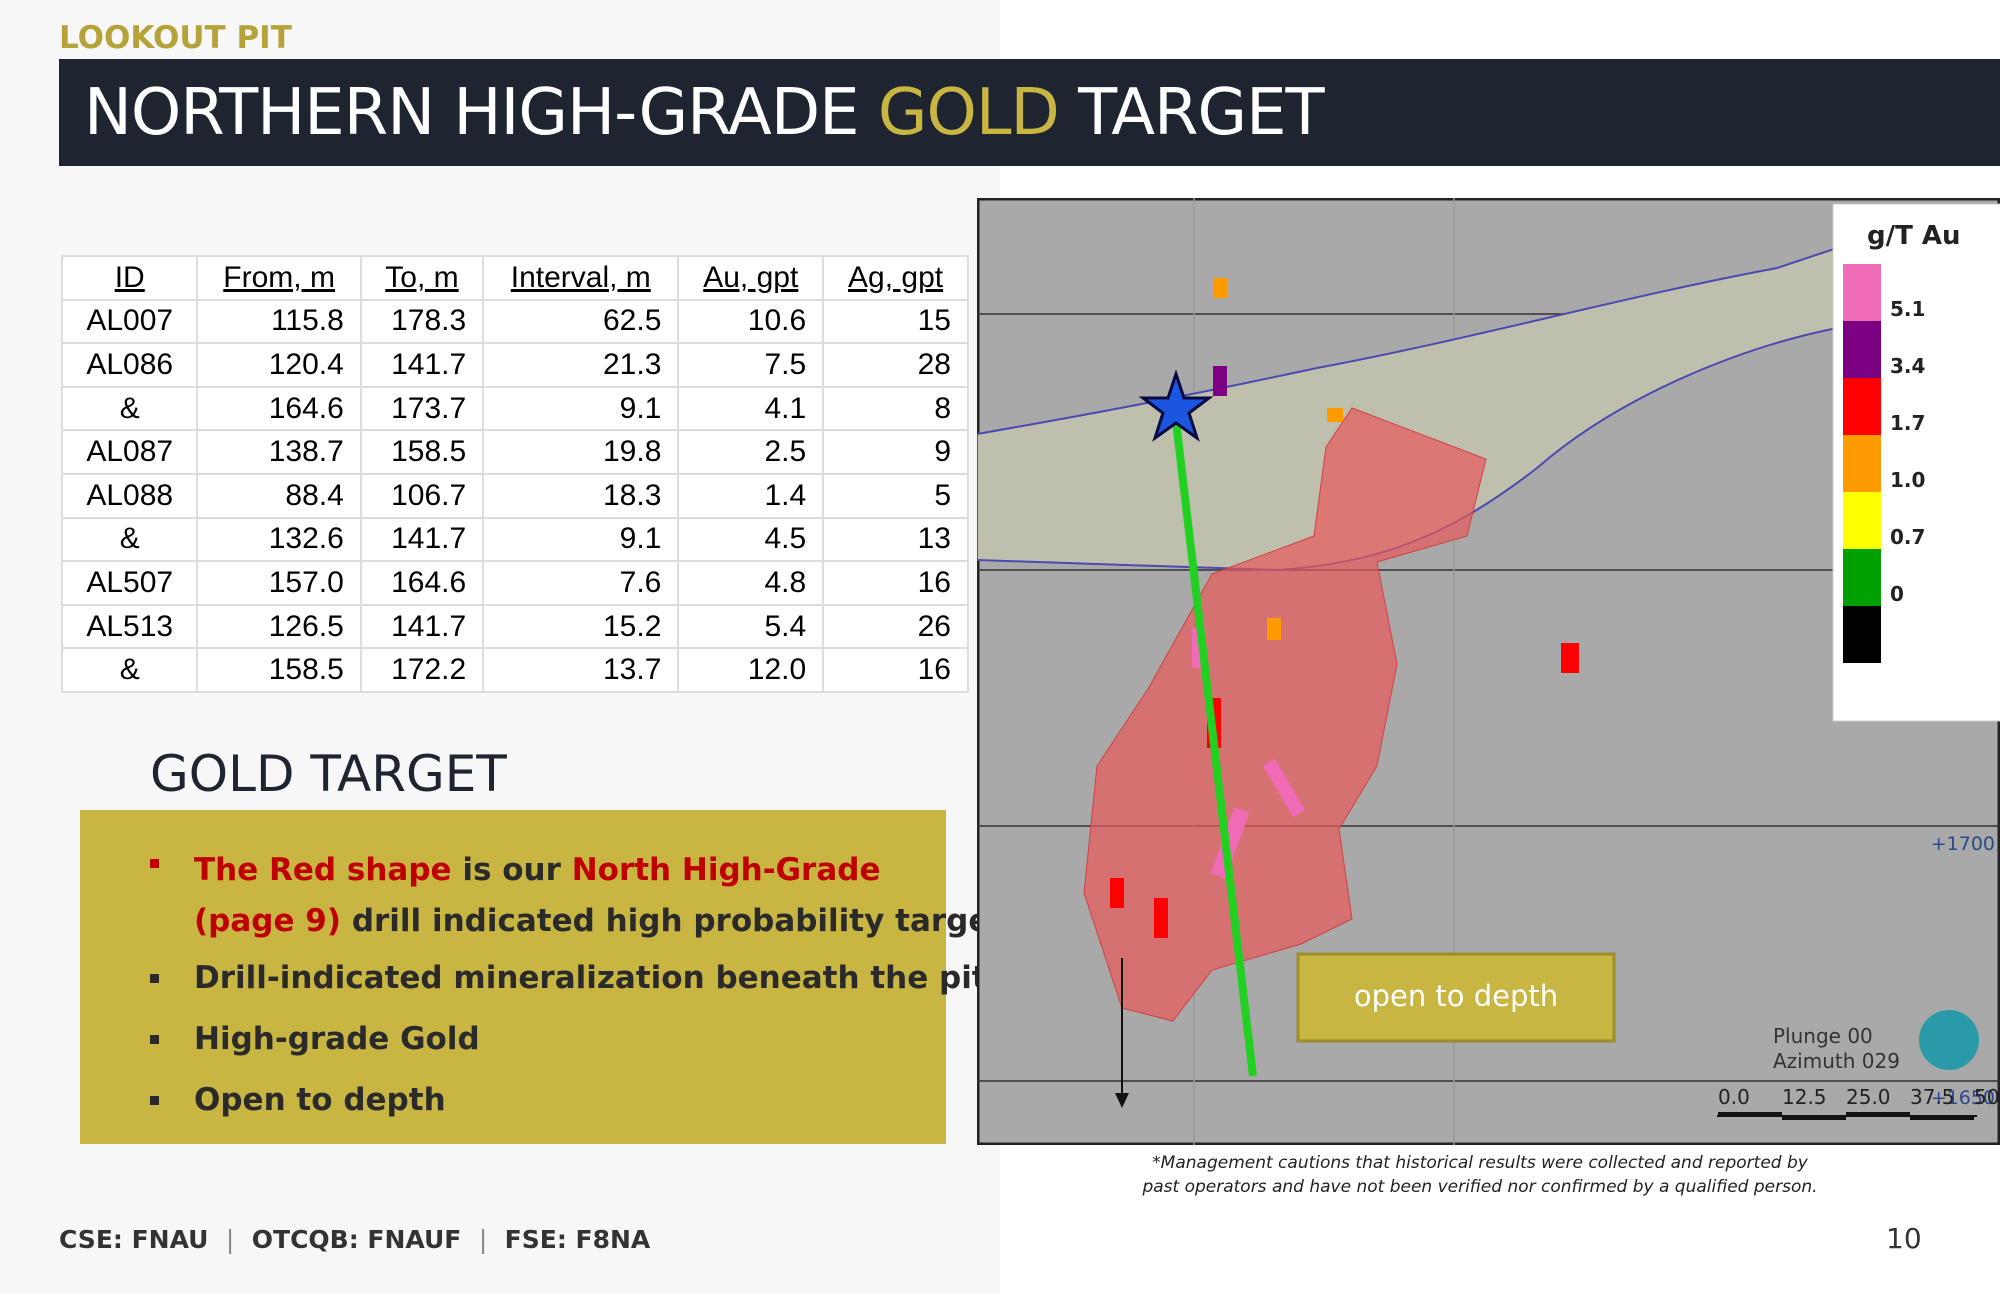 The image size is (2000, 1294). I want to click on column-header: From, m, so click(279, 278).